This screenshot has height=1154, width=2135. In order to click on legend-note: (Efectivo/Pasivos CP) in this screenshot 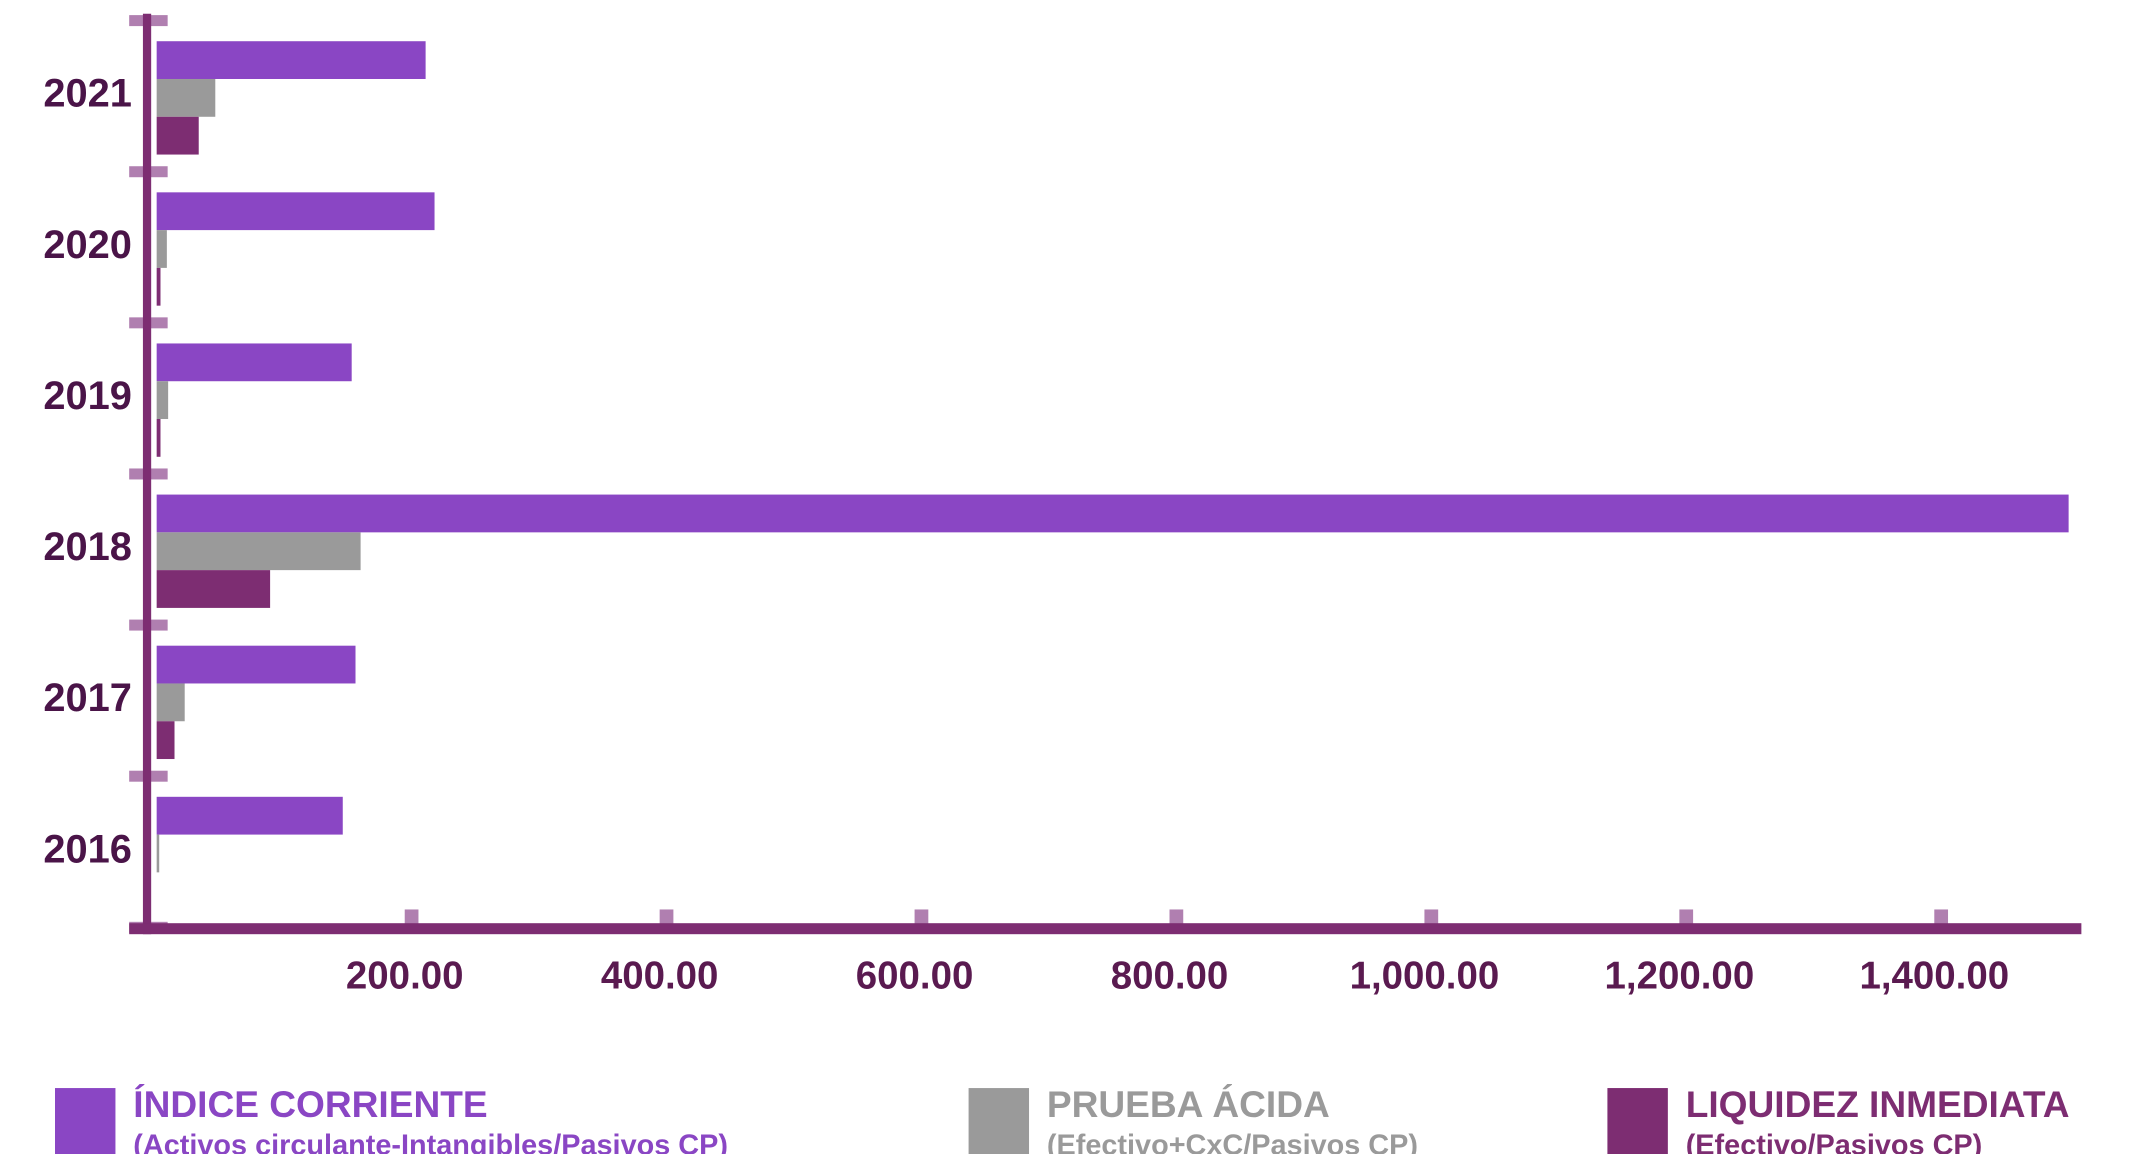, I will do `click(1834, 1142)`.